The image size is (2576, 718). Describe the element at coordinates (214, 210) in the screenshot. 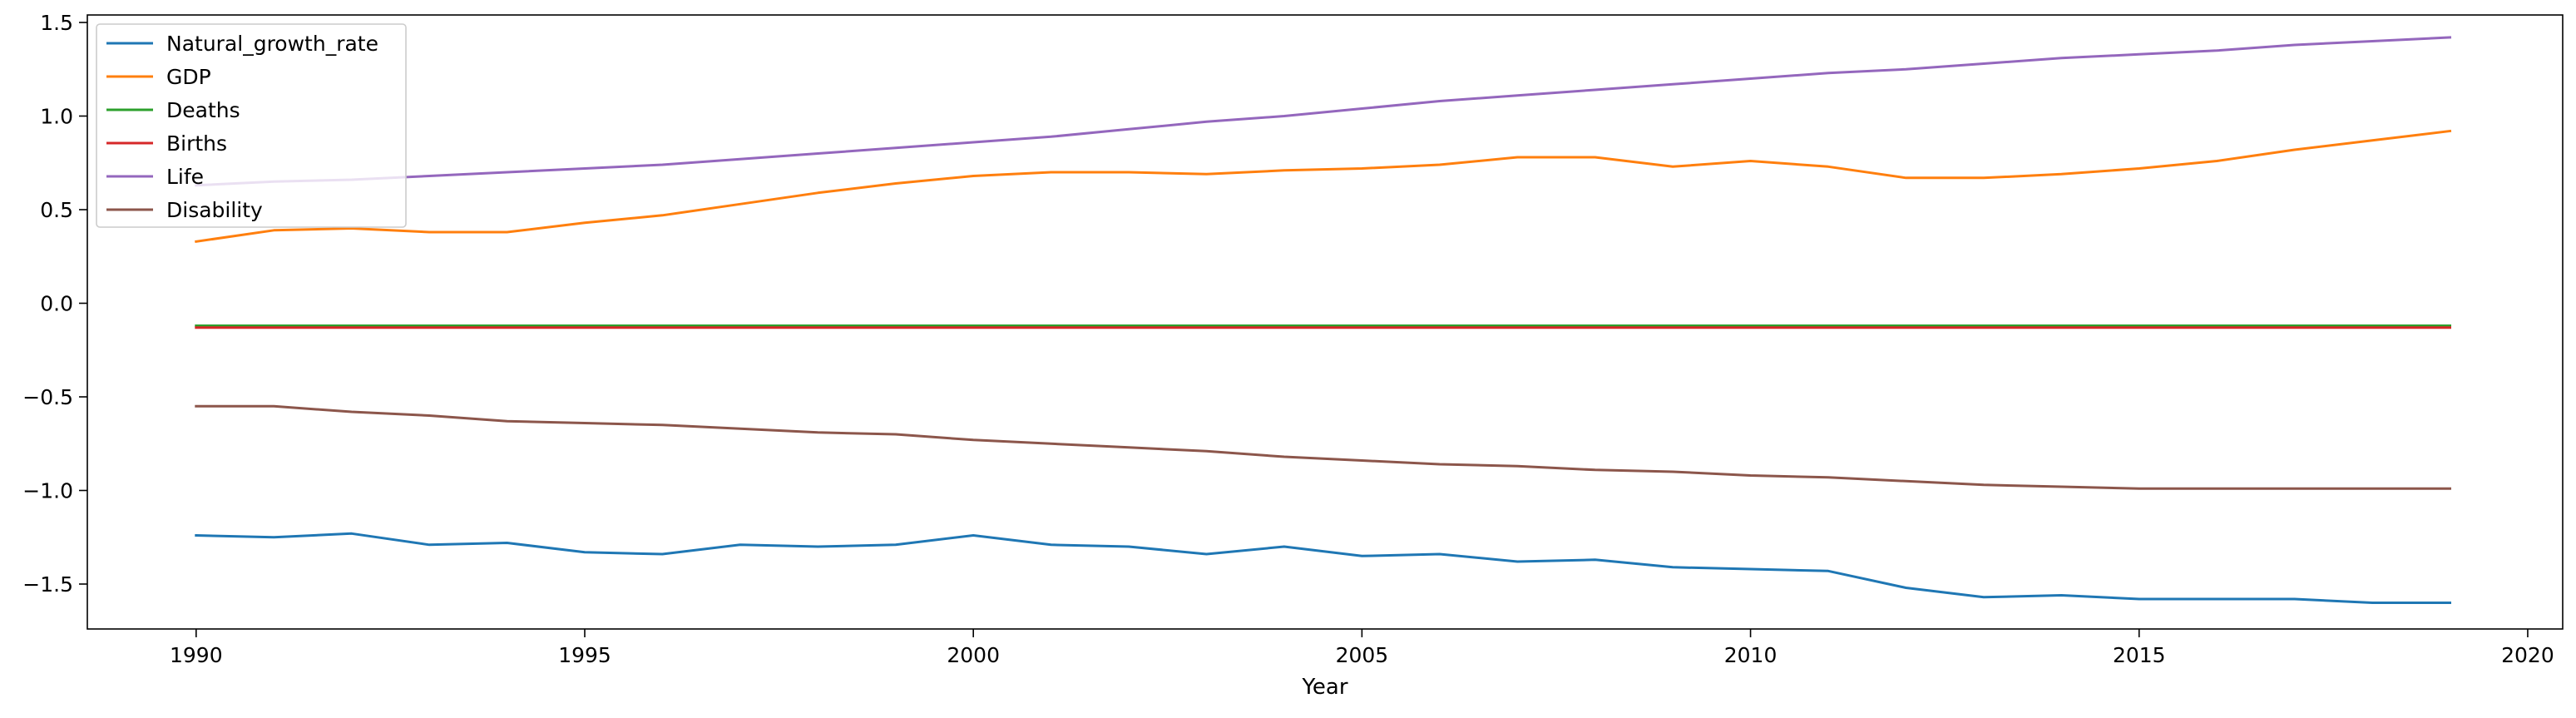

I see `legend-label-disability: Disability` at that location.